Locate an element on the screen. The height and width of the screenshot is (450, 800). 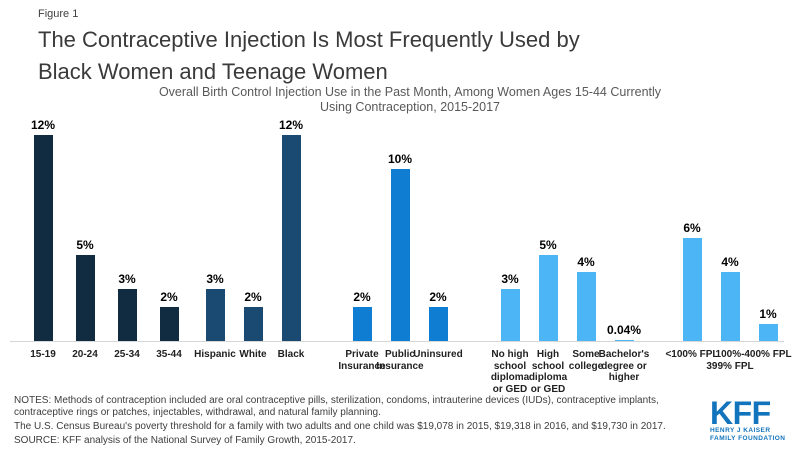
bar-cell: 0.04% Bachelor's degree or higher is located at coordinates (624, 353).